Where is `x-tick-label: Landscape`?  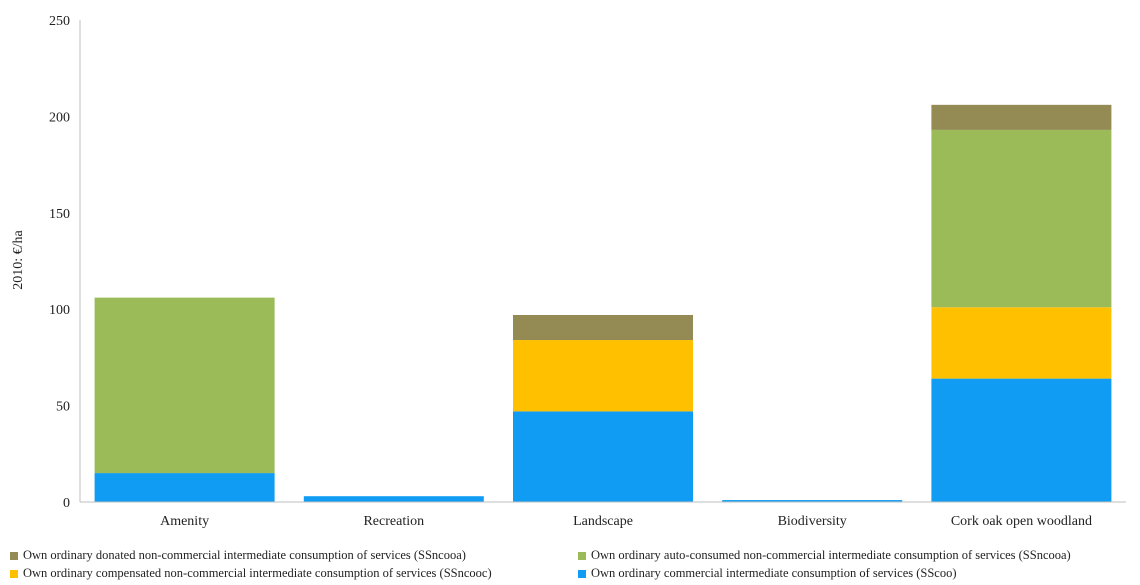 x-tick-label: Landscape is located at coordinates (603, 521).